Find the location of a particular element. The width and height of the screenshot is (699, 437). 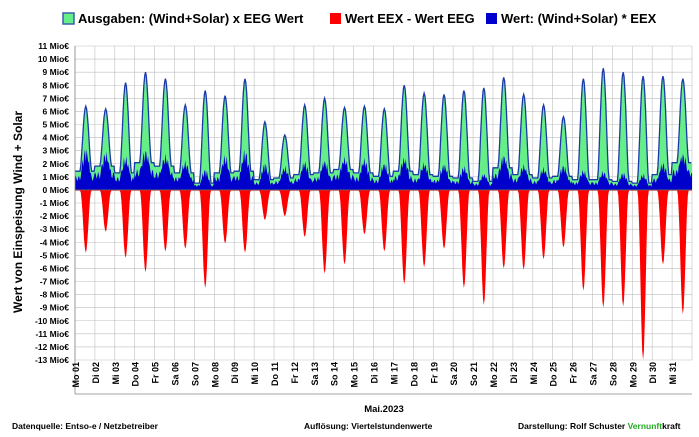

y-tick-label: -3 Mio€ is located at coordinates (55, 229).